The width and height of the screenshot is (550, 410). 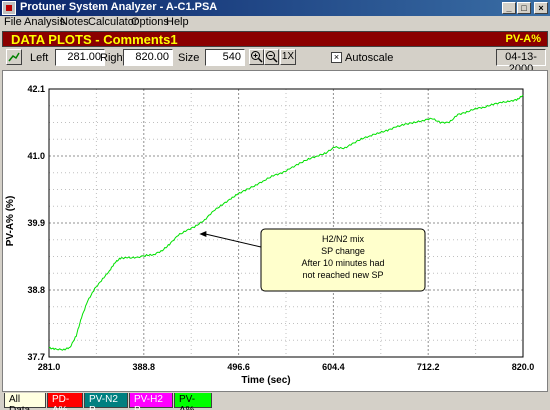 What do you see at coordinates (36, 89) in the screenshot?
I see `y-tick-label: 42.1` at bounding box center [36, 89].